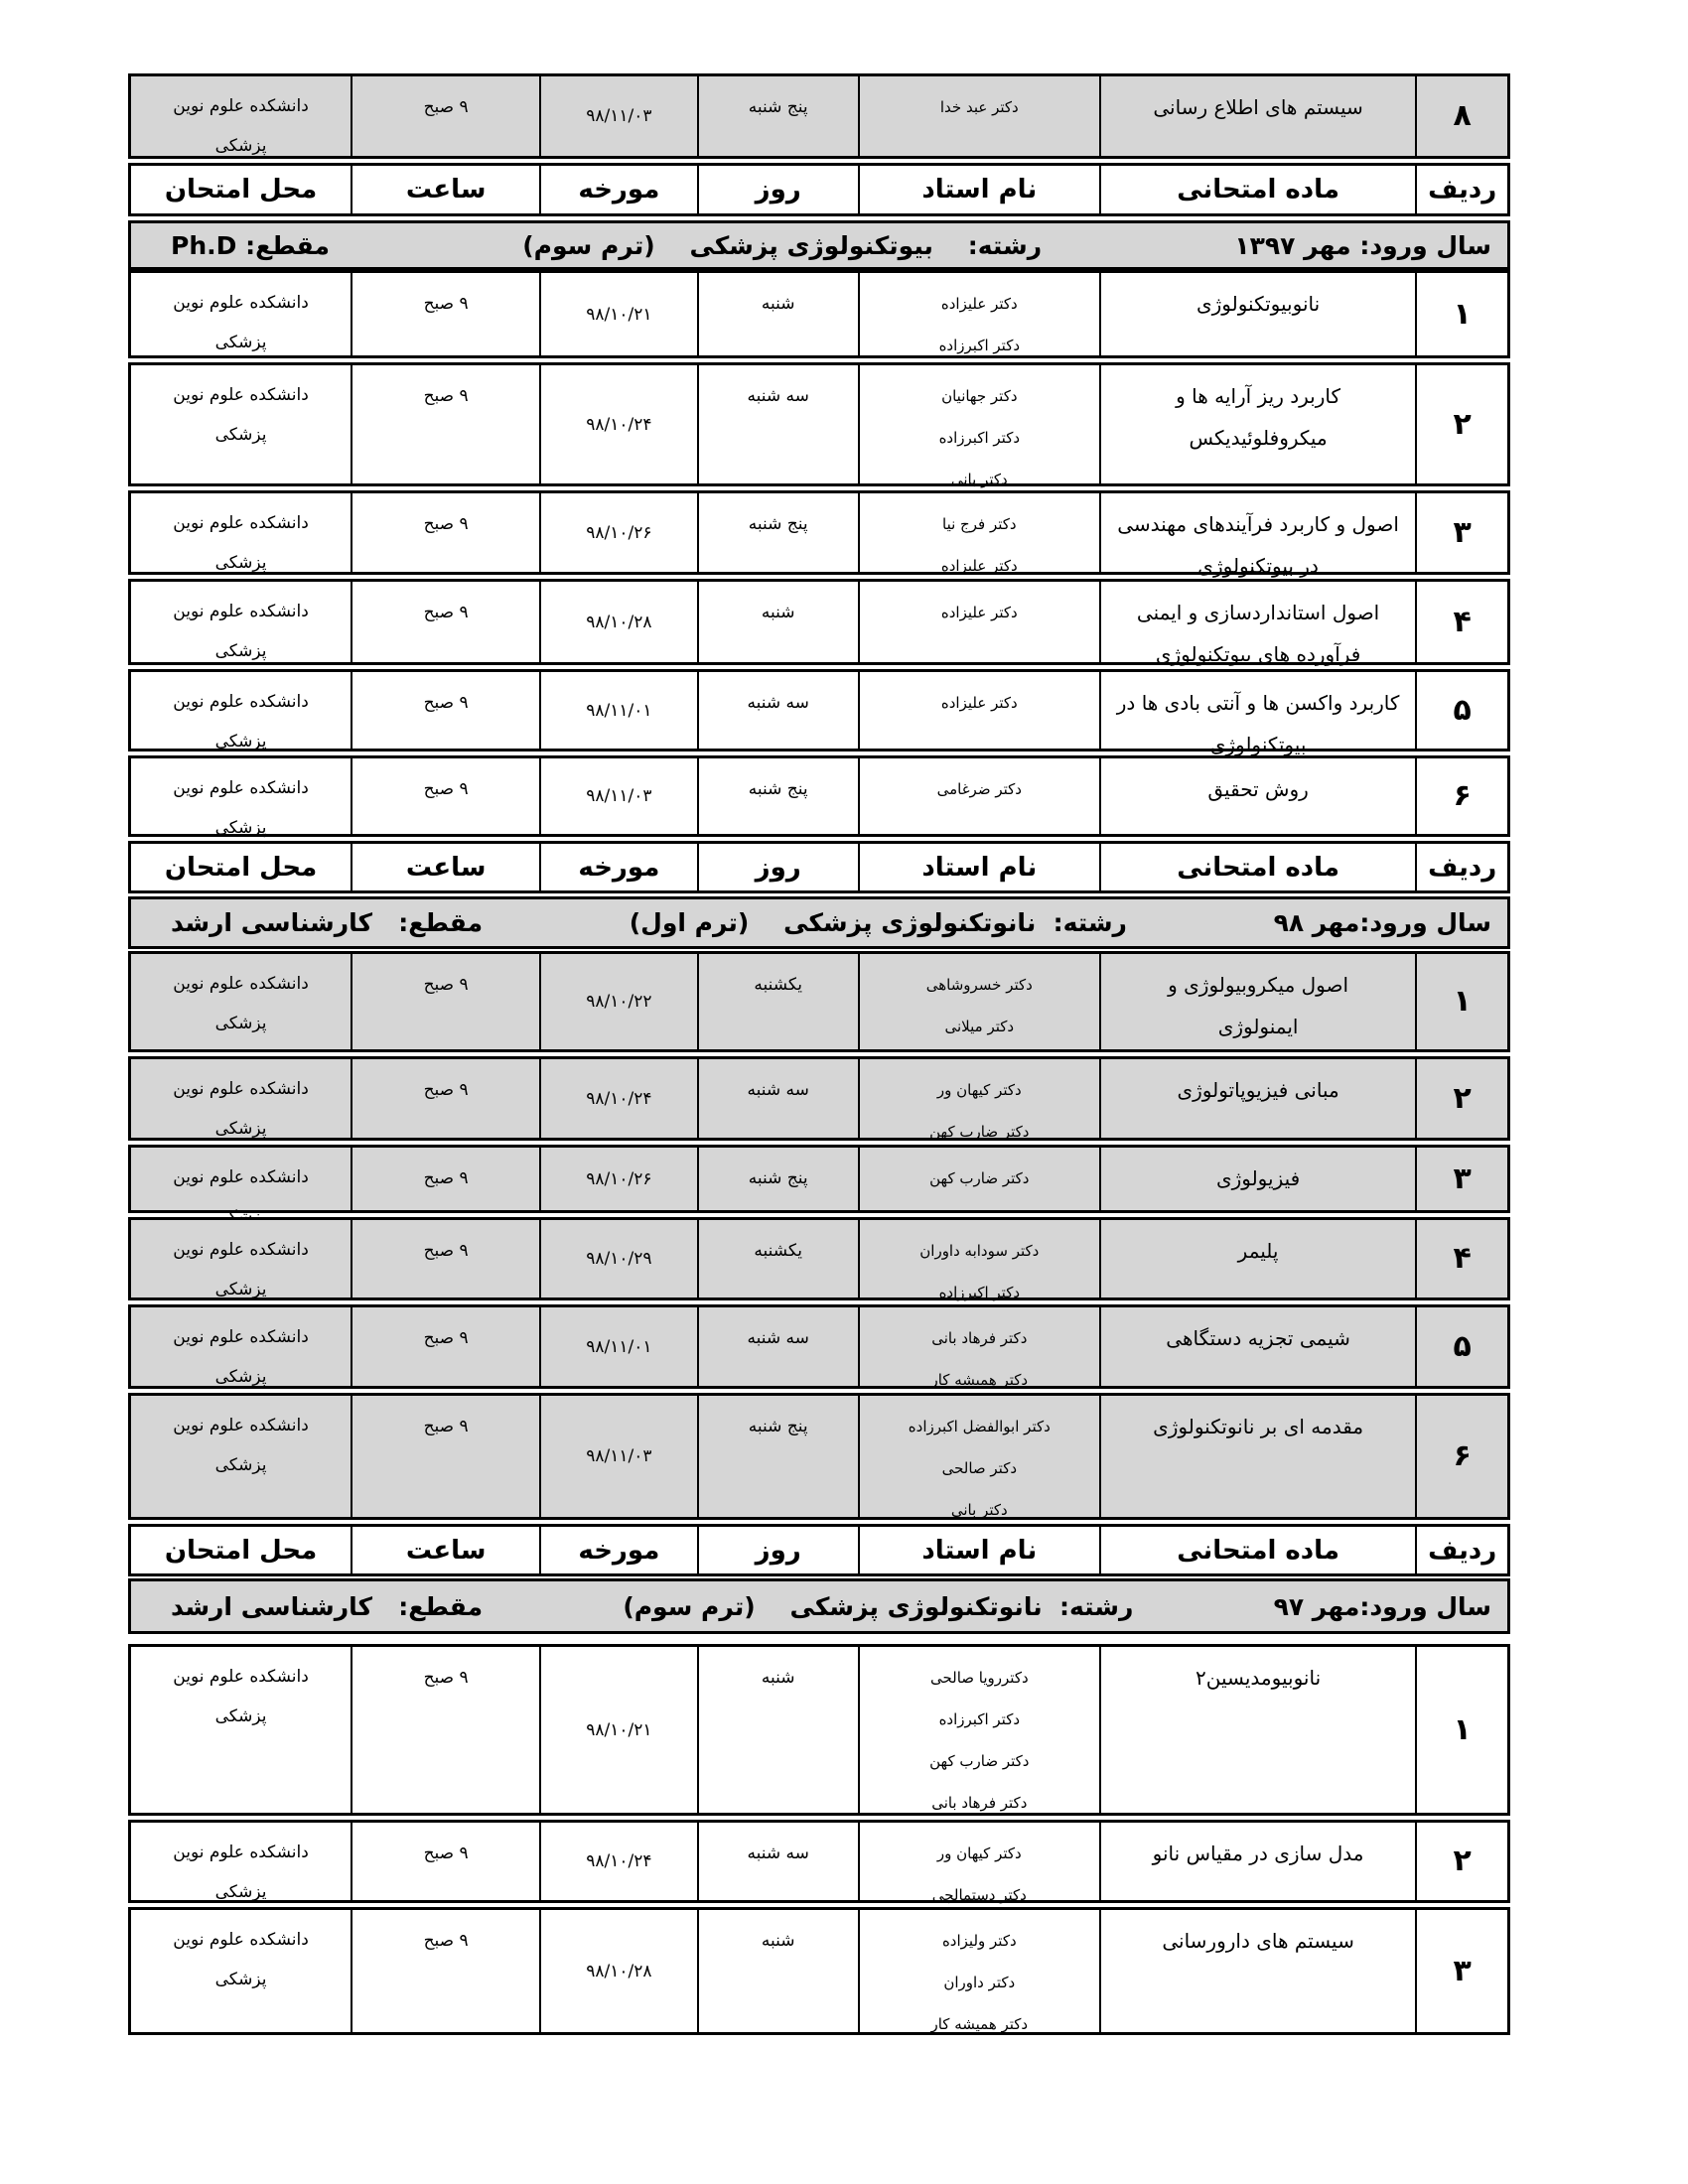 This screenshot has height=2184, width=1688. I want to click on professor-names: دکتر کیهان ور دکتر دستمالچی, so click(978, 1863).